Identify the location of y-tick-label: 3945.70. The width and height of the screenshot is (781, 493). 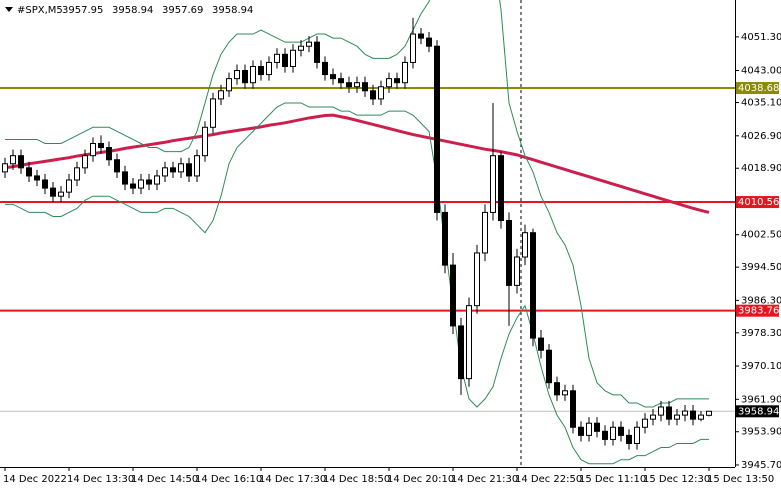
(761, 465).